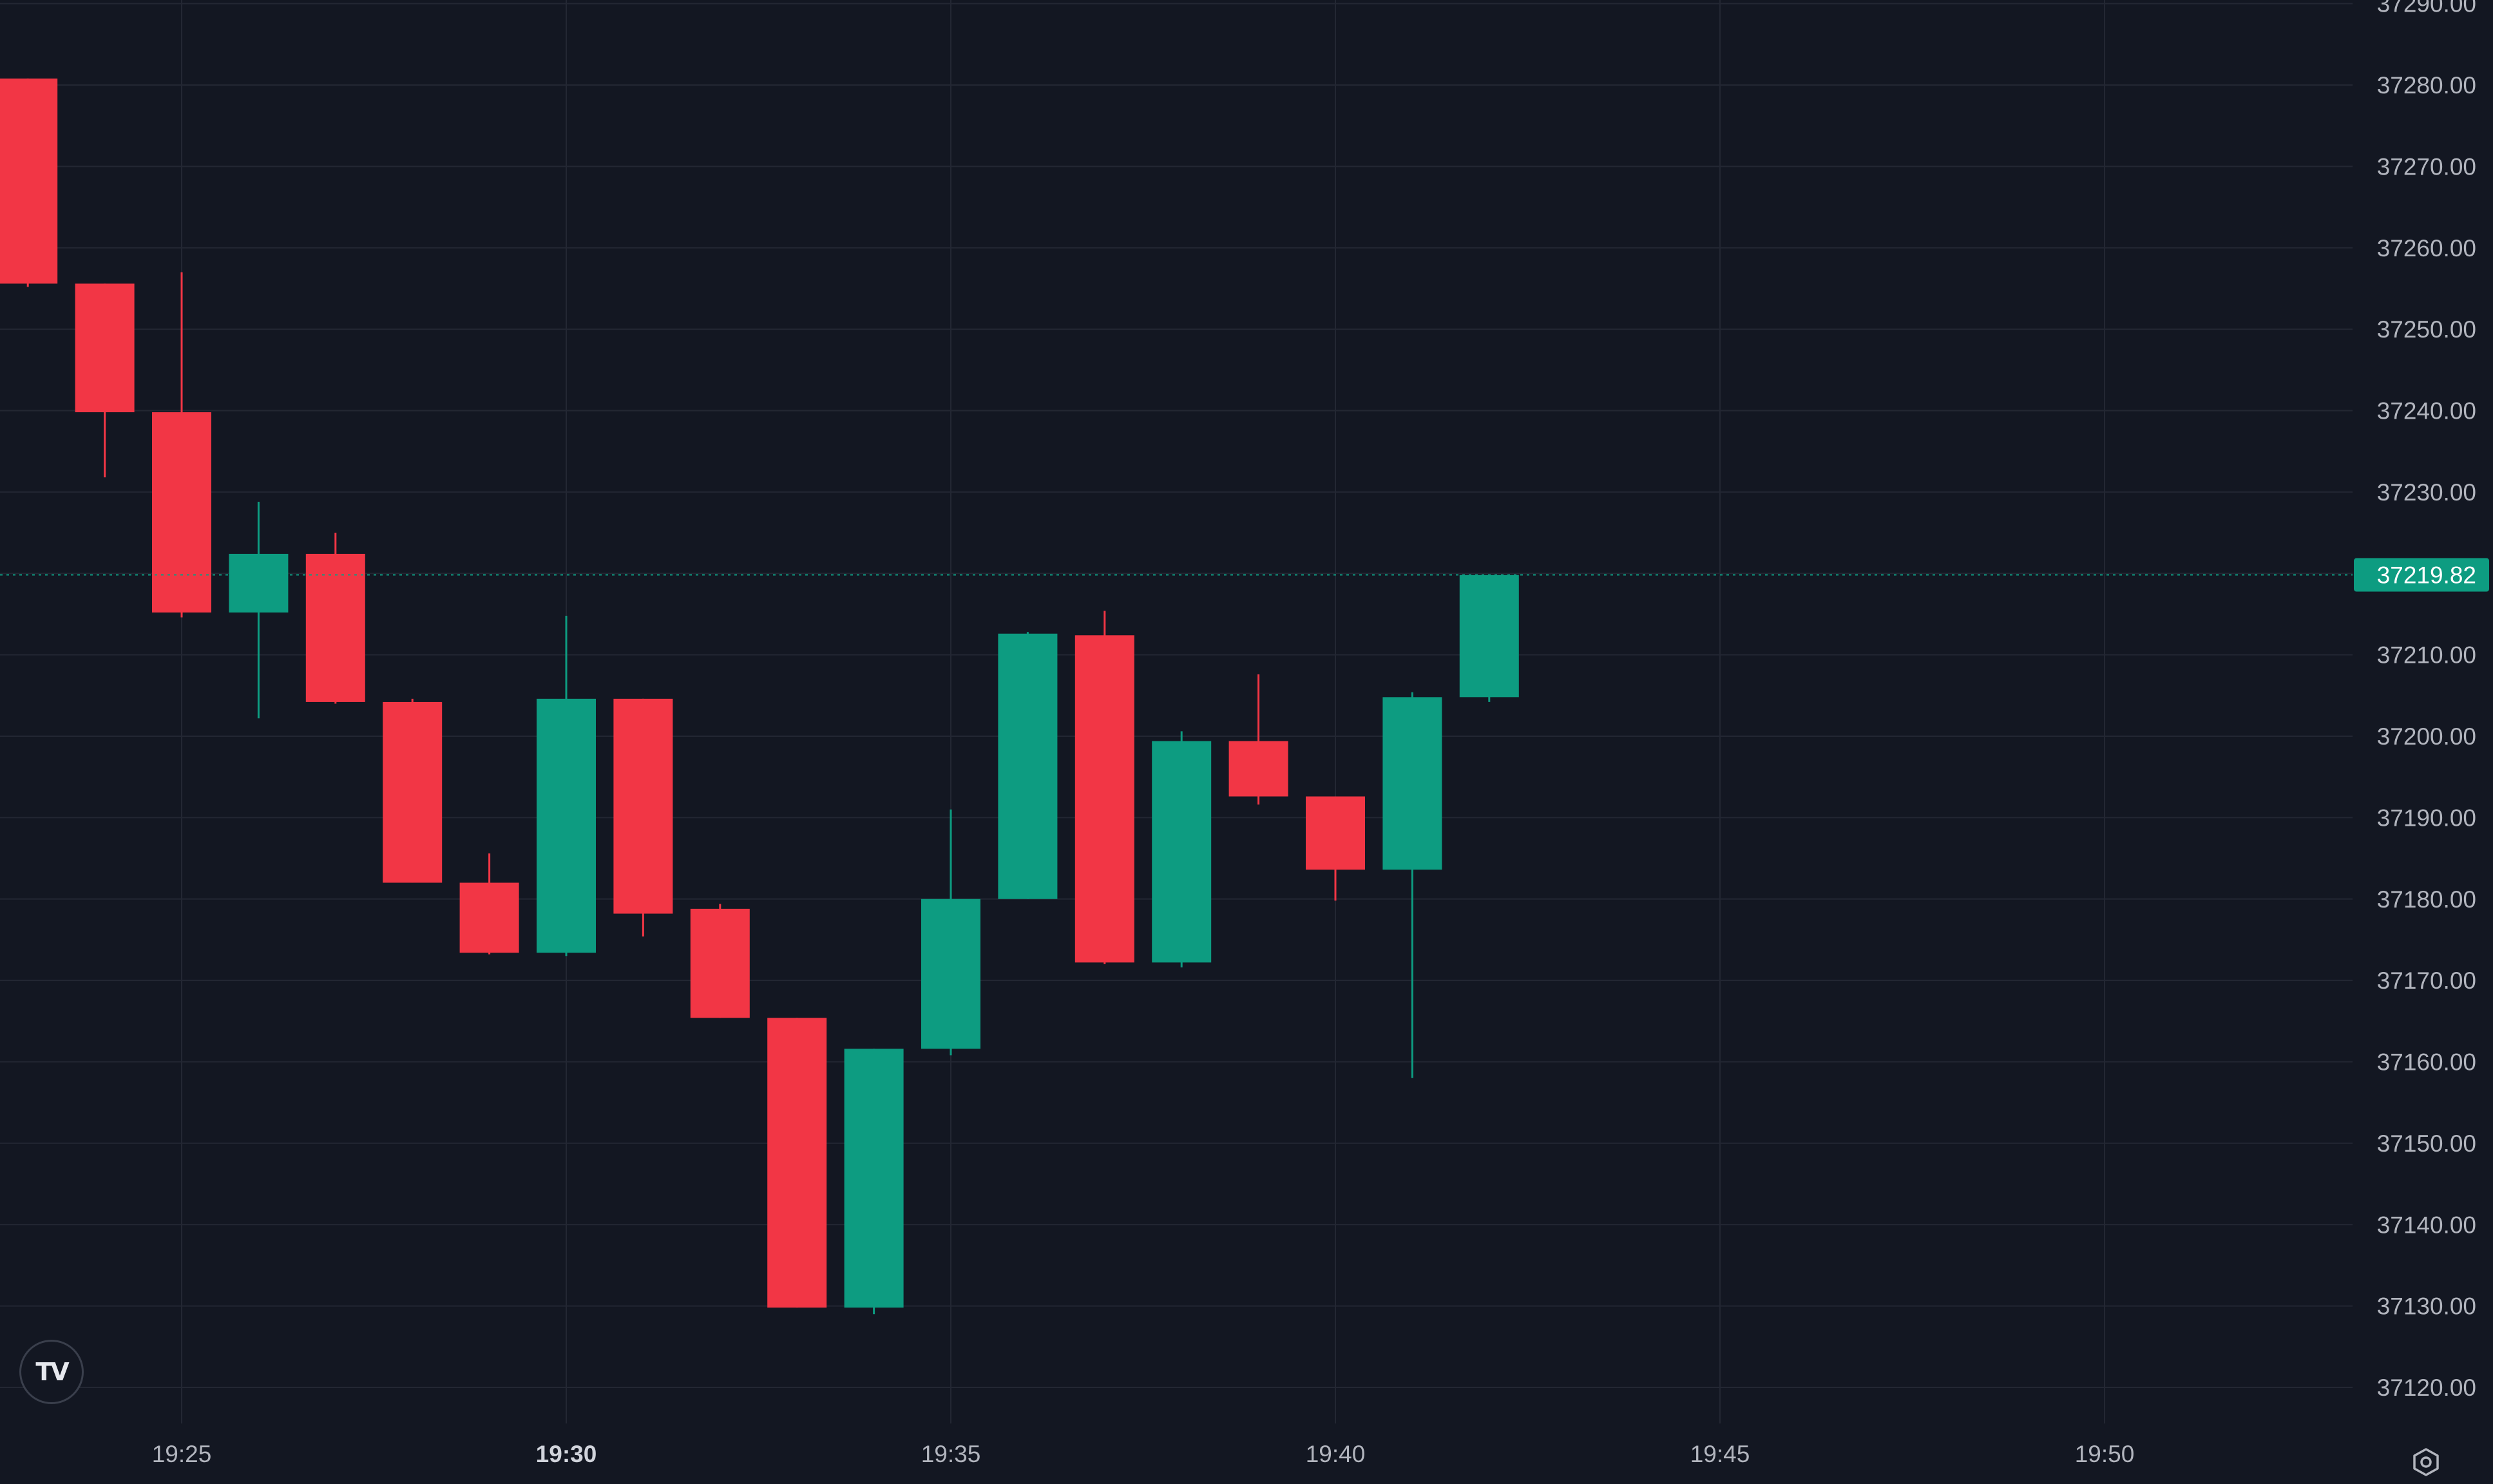 The width and height of the screenshot is (2493, 1484). Describe the element at coordinates (566, 1454) in the screenshot. I see `time-tick-label: 19:30` at that location.